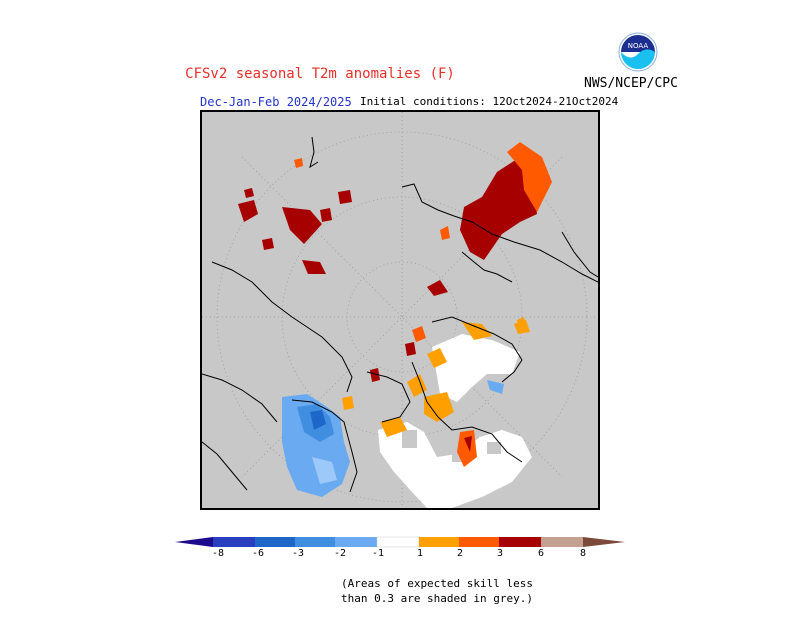 The width and height of the screenshot is (800, 618). Describe the element at coordinates (356, 542) in the screenshot. I see `colorbar-bin-neg2` at that location.